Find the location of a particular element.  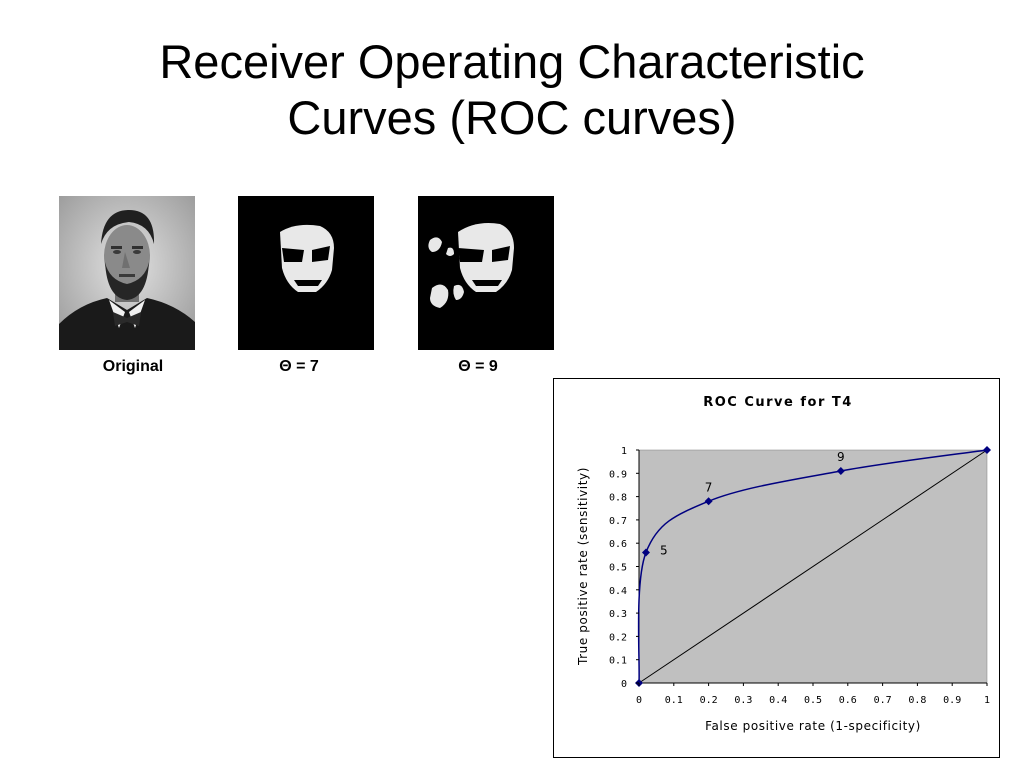

x-tick-label: 0.1 is located at coordinates (674, 700).